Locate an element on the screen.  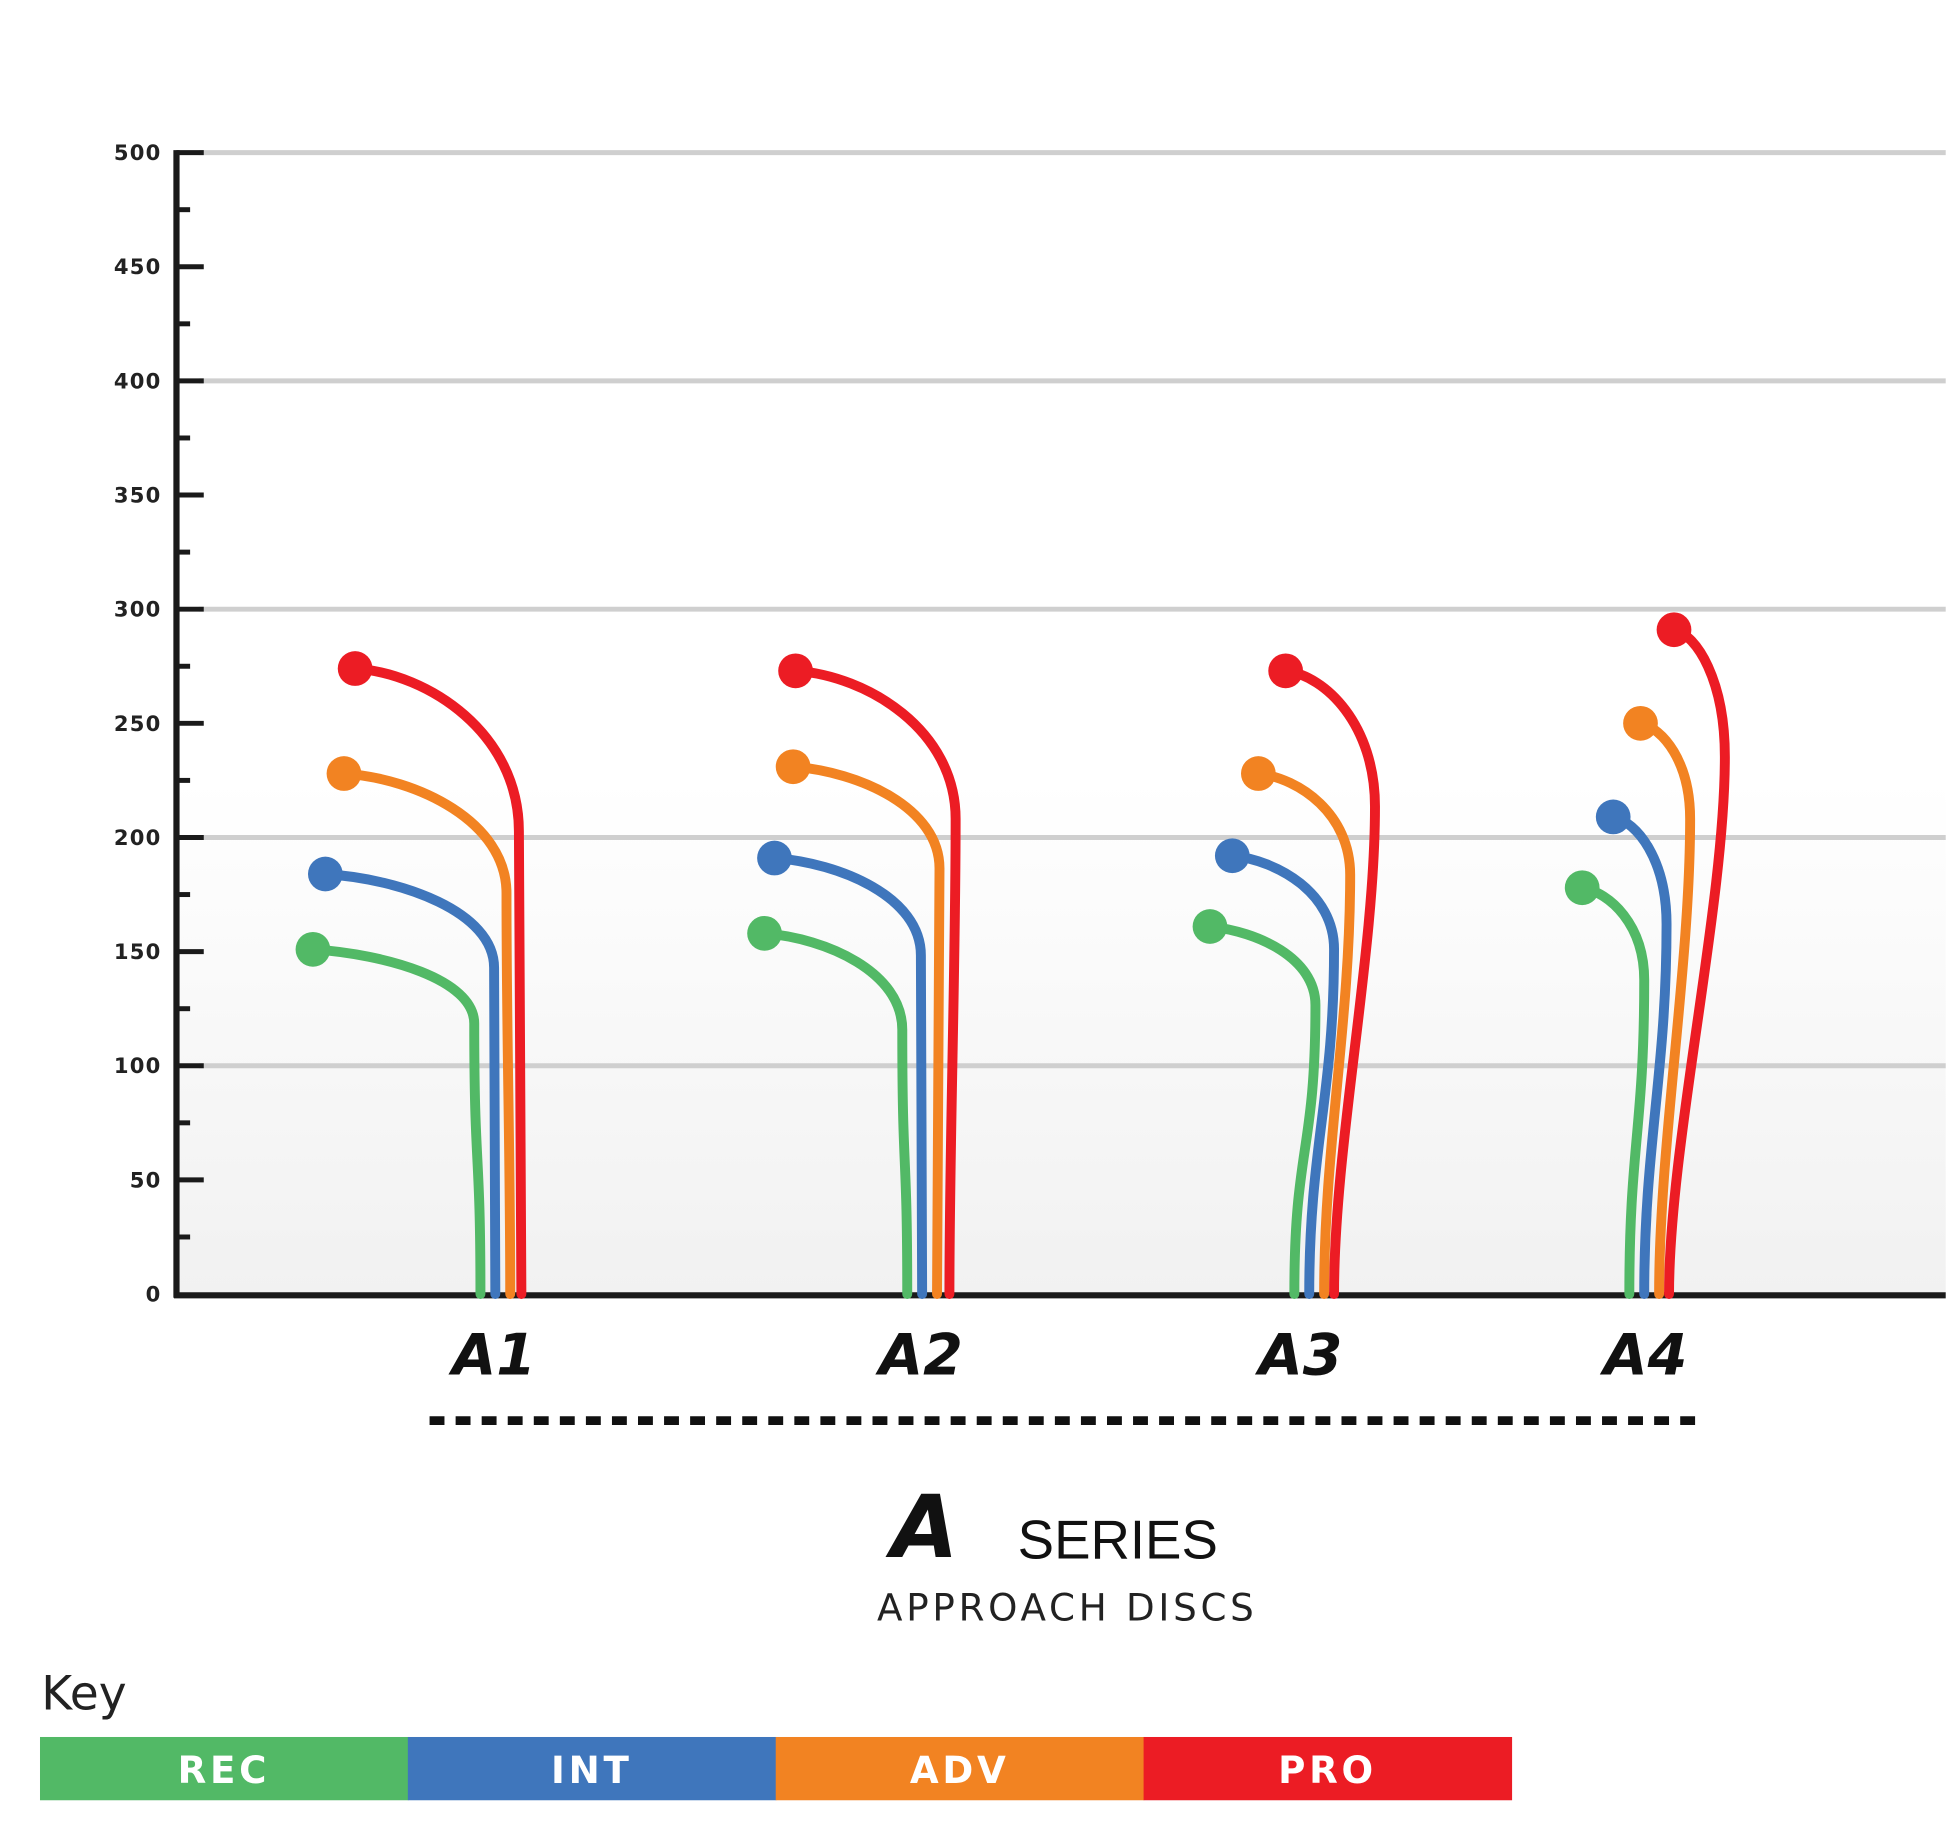
flight-path-a3-adv is located at coordinates (1304, 1034).